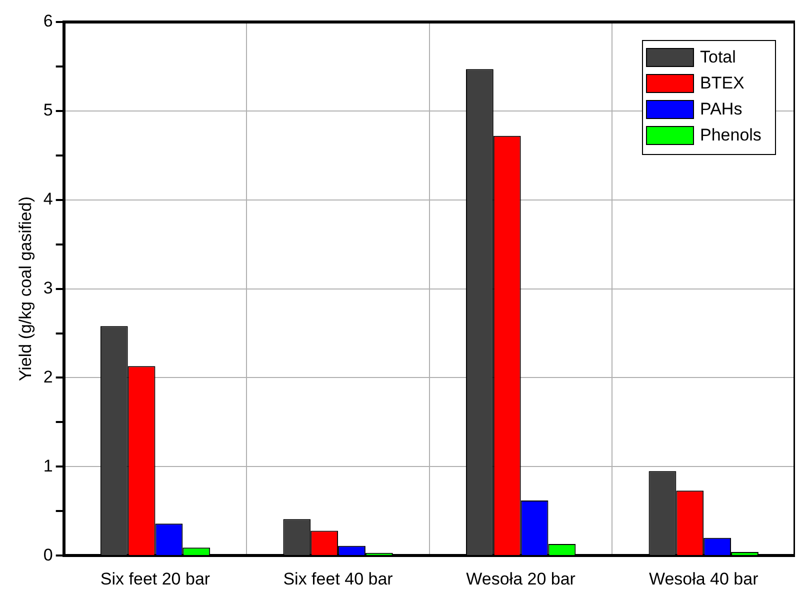 This screenshot has height=608, width=803. What do you see at coordinates (48, 466) in the screenshot?
I see `y-tick-label: 1` at bounding box center [48, 466].